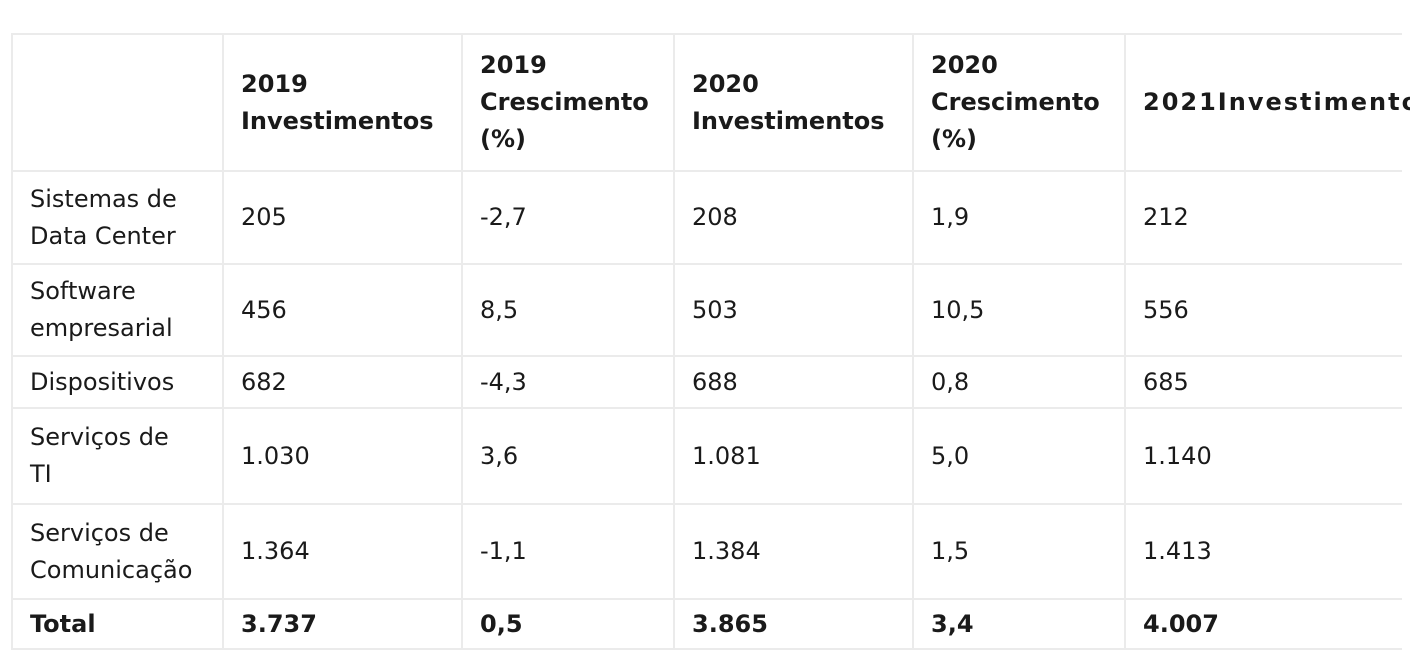 The width and height of the screenshot is (1410, 666). I want to click on row-label: Serviços de Comunicação, so click(117, 551).